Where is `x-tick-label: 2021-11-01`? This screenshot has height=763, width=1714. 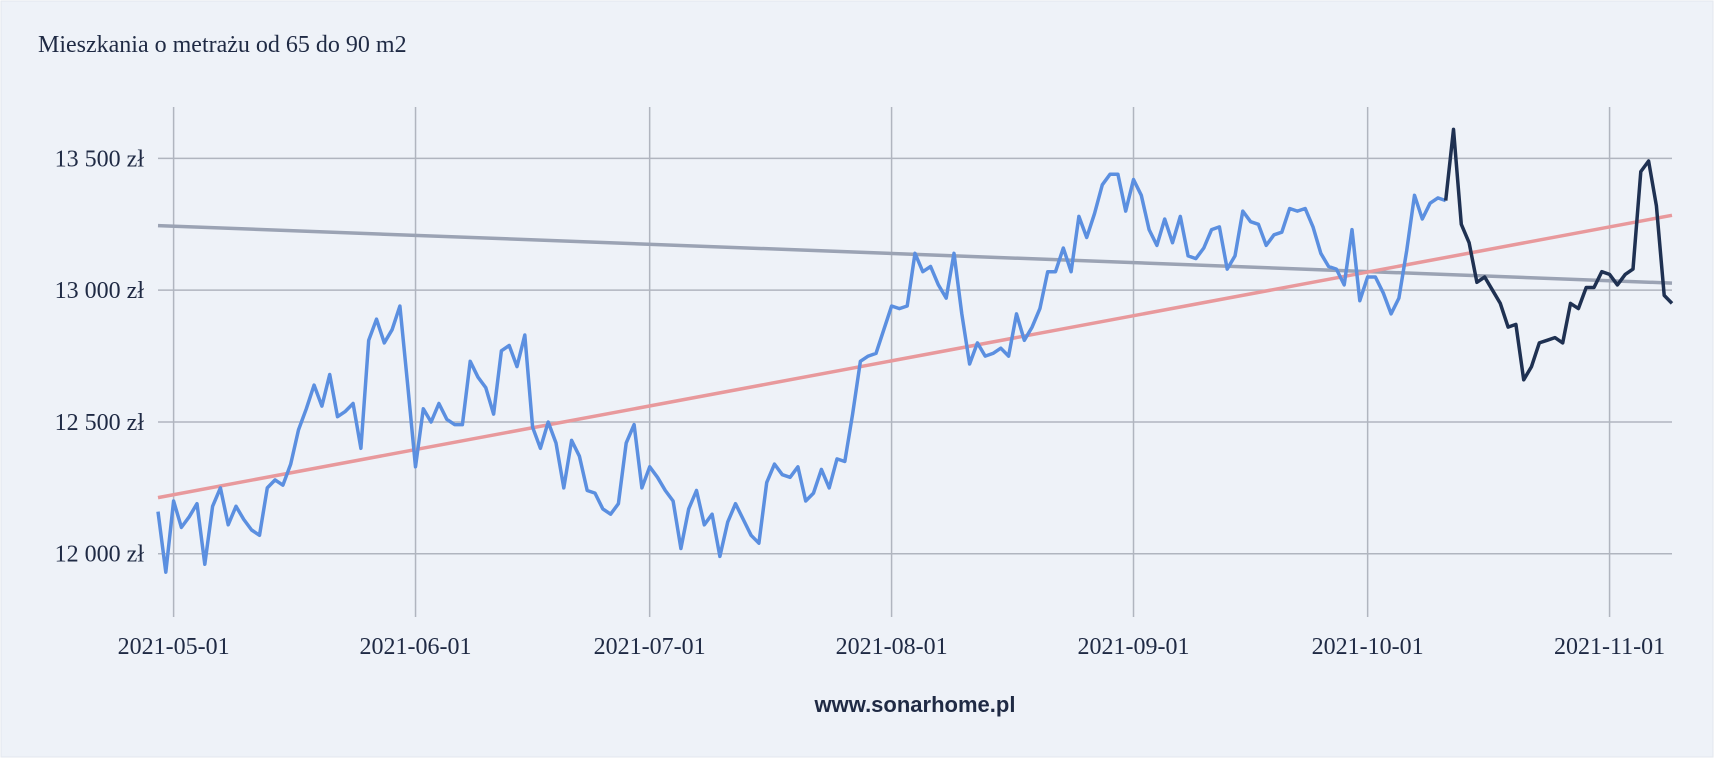
x-tick-label: 2021-11-01 is located at coordinates (1609, 647).